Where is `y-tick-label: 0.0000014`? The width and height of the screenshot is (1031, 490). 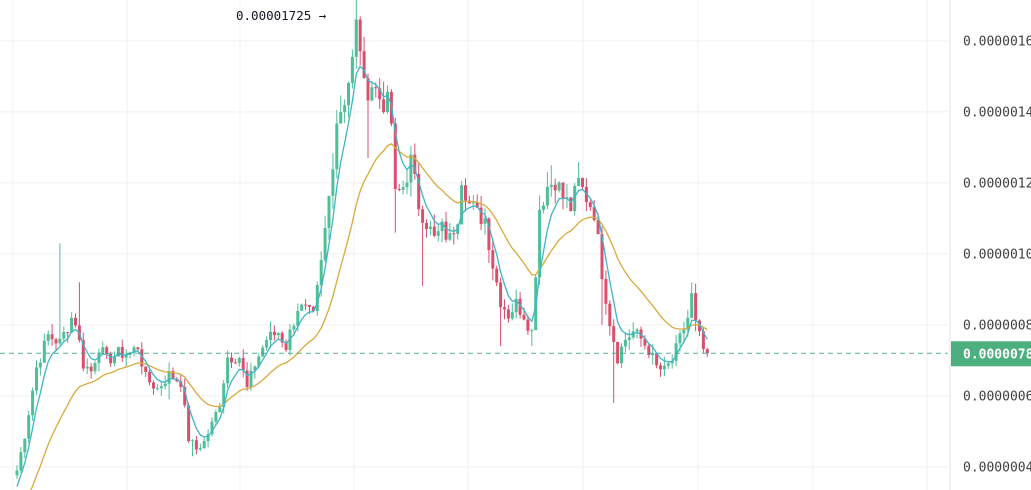
y-tick-label: 0.0000014 is located at coordinates (997, 112).